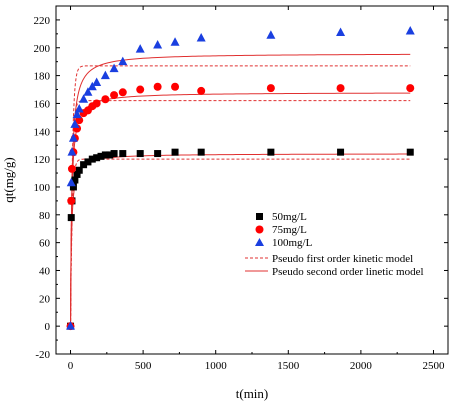 The width and height of the screenshot is (474, 405). Describe the element at coordinates (45, 271) in the screenshot. I see `y-tick-label: 40` at that location.